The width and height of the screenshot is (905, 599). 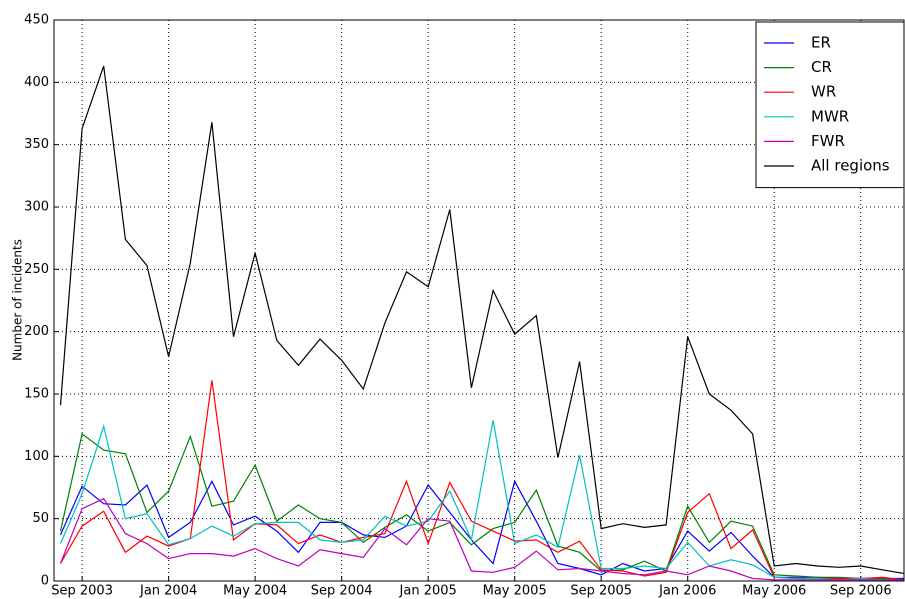 I want to click on y-tick-label: 300, so click(x=36, y=207).